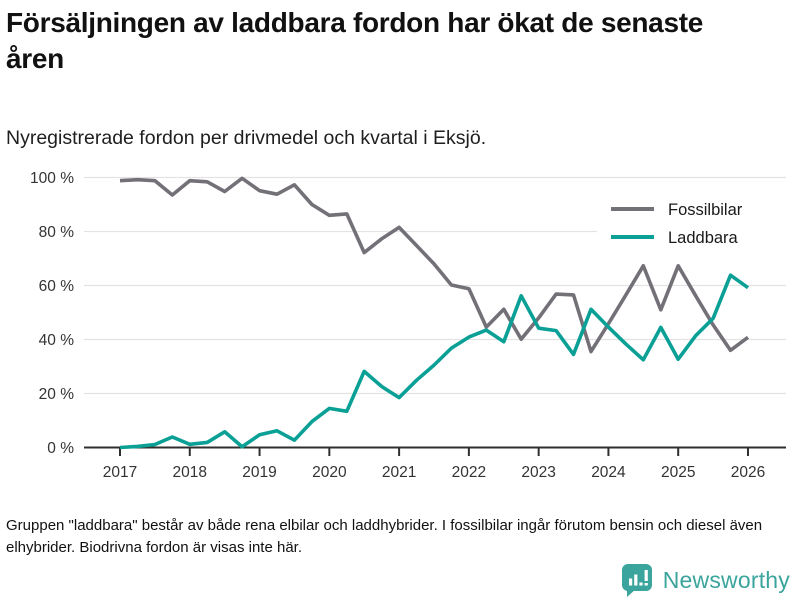 The image size is (800, 600). I want to click on x-axis-label: 2019, so click(259, 472).